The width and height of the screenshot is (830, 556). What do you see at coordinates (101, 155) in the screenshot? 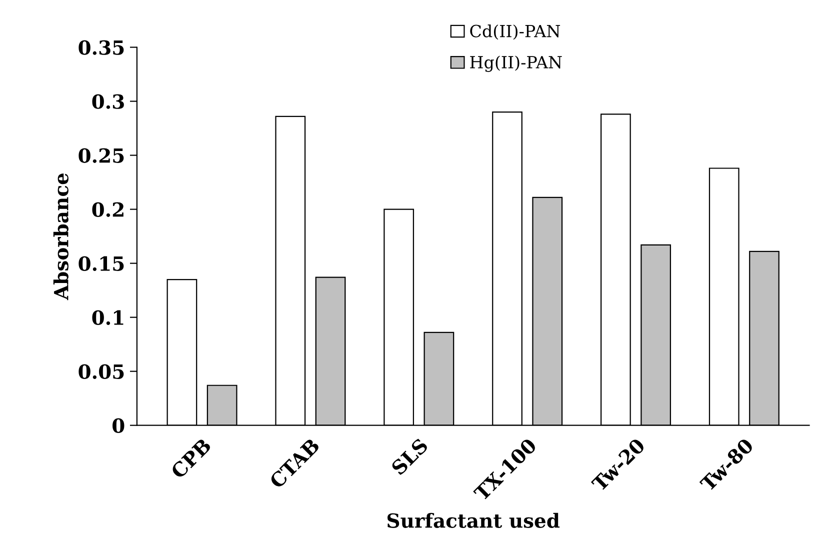
I see `y-tick-label: 0.25` at bounding box center [101, 155].